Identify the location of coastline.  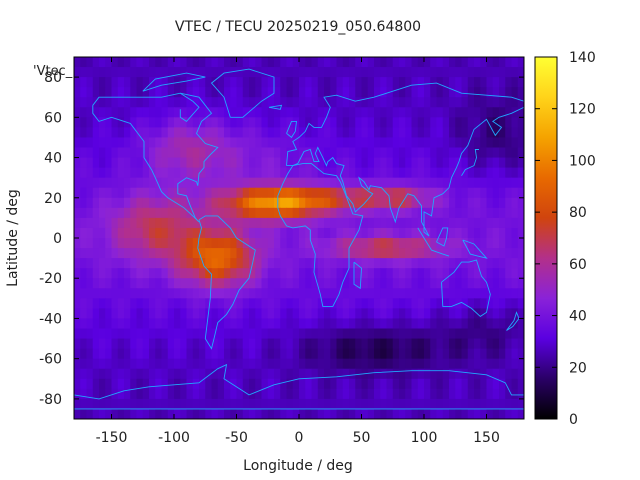
(405, 171).